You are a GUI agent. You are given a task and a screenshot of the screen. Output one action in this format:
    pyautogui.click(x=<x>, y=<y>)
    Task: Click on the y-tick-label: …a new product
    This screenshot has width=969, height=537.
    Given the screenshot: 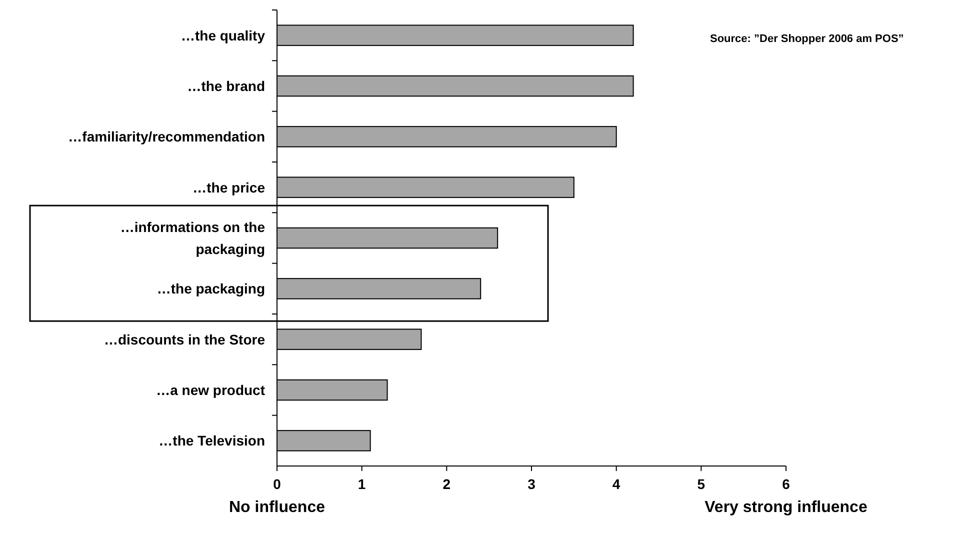 What is the action you would take?
    pyautogui.click(x=211, y=390)
    